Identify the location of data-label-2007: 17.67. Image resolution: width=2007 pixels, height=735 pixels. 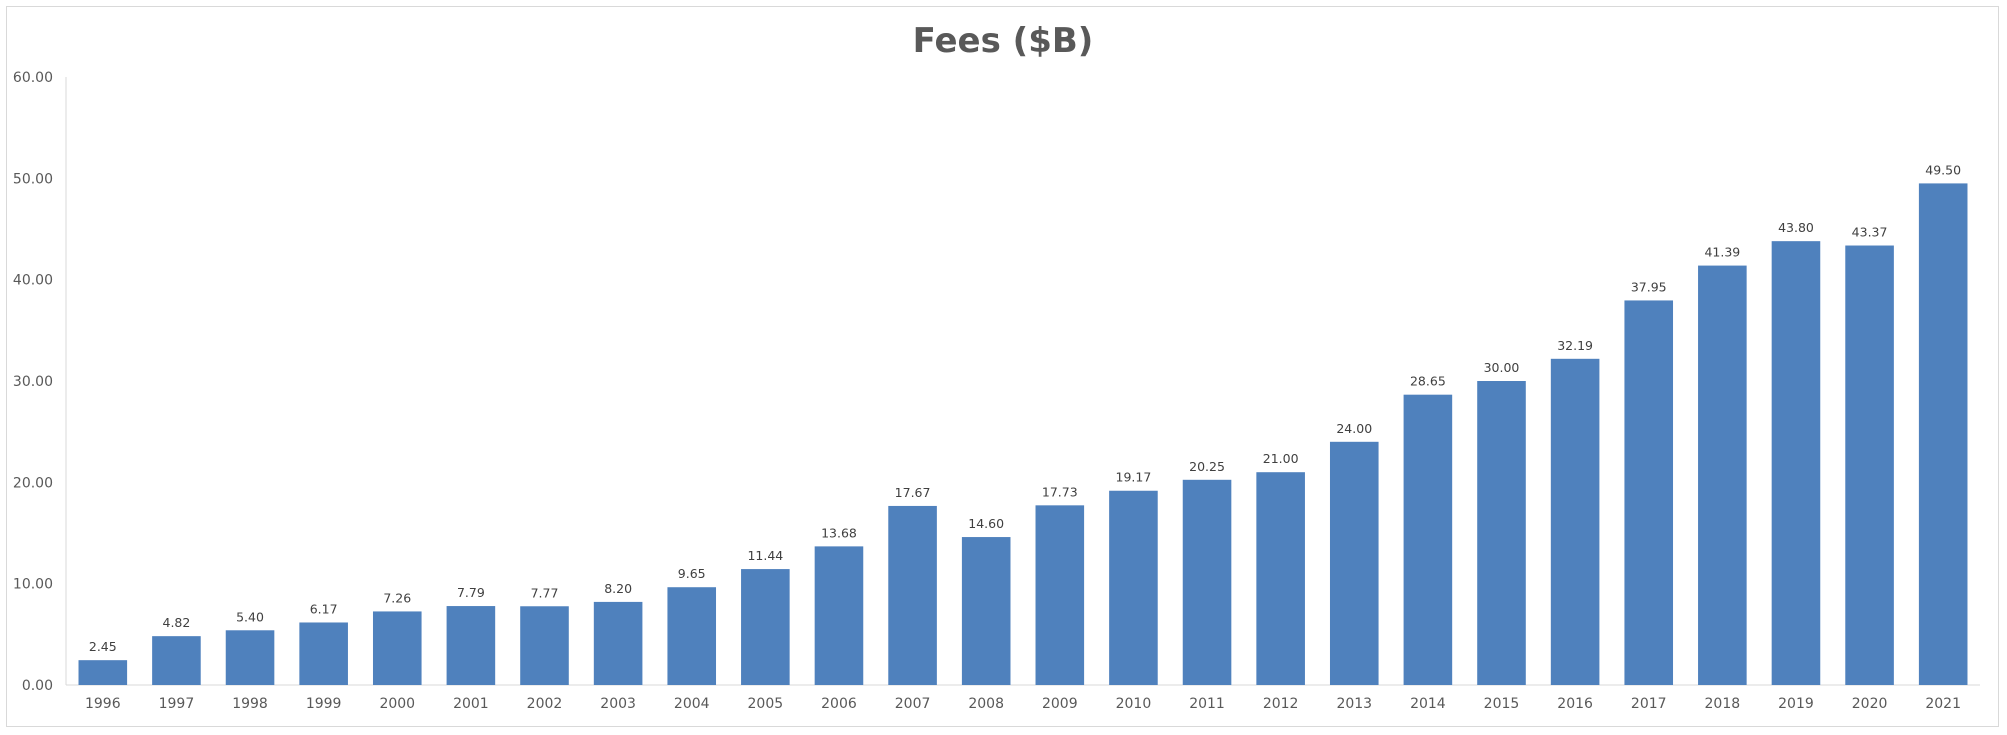
(913, 492).